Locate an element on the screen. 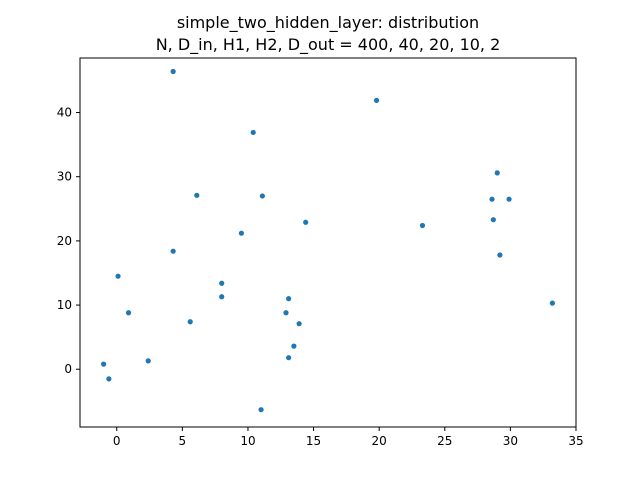 Image resolution: width=640 pixels, height=480 pixels. y-tick-label: 20 is located at coordinates (64, 241).